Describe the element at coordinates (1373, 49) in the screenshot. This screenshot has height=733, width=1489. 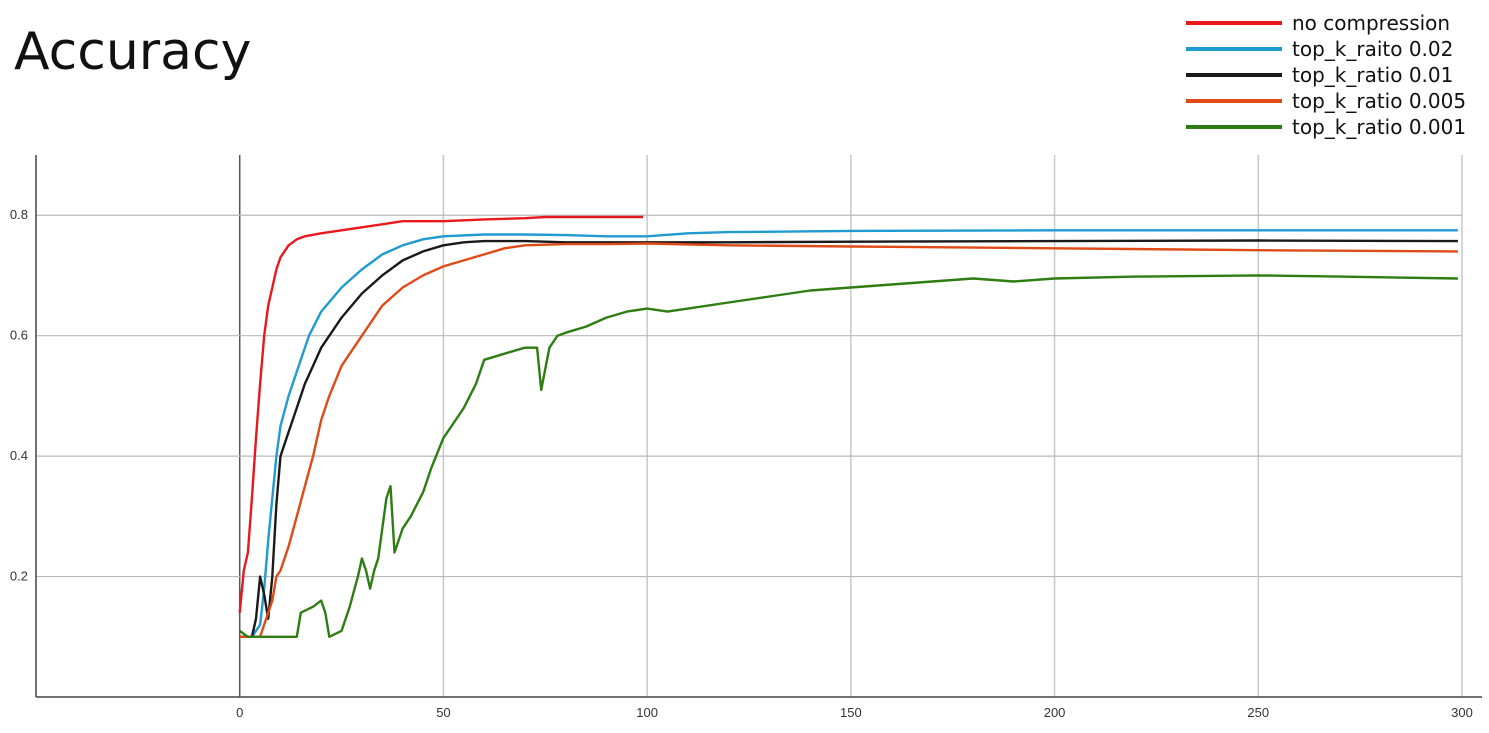
I see `legend-label: top_k_raito 0.02` at that location.